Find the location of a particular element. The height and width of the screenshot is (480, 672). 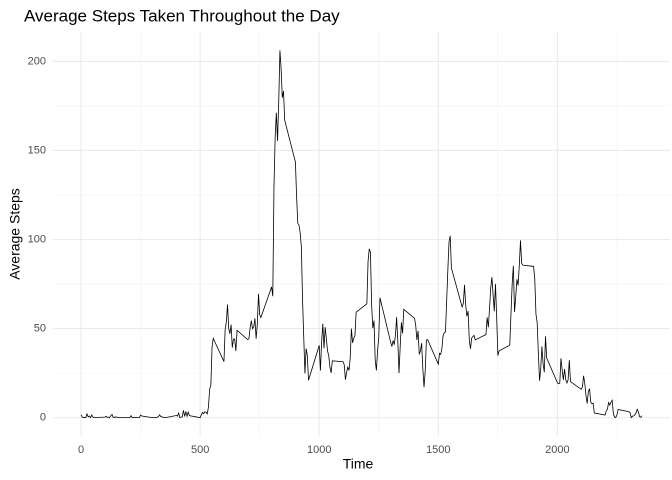

y-tick-label: 100 is located at coordinates (37, 239).